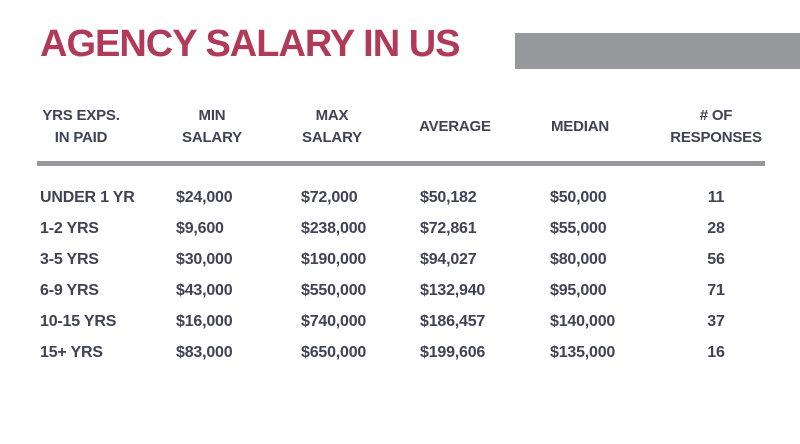 Image resolution: width=800 pixels, height=444 pixels. What do you see at coordinates (657, 51) in the screenshot?
I see `title-accent-bar` at bounding box center [657, 51].